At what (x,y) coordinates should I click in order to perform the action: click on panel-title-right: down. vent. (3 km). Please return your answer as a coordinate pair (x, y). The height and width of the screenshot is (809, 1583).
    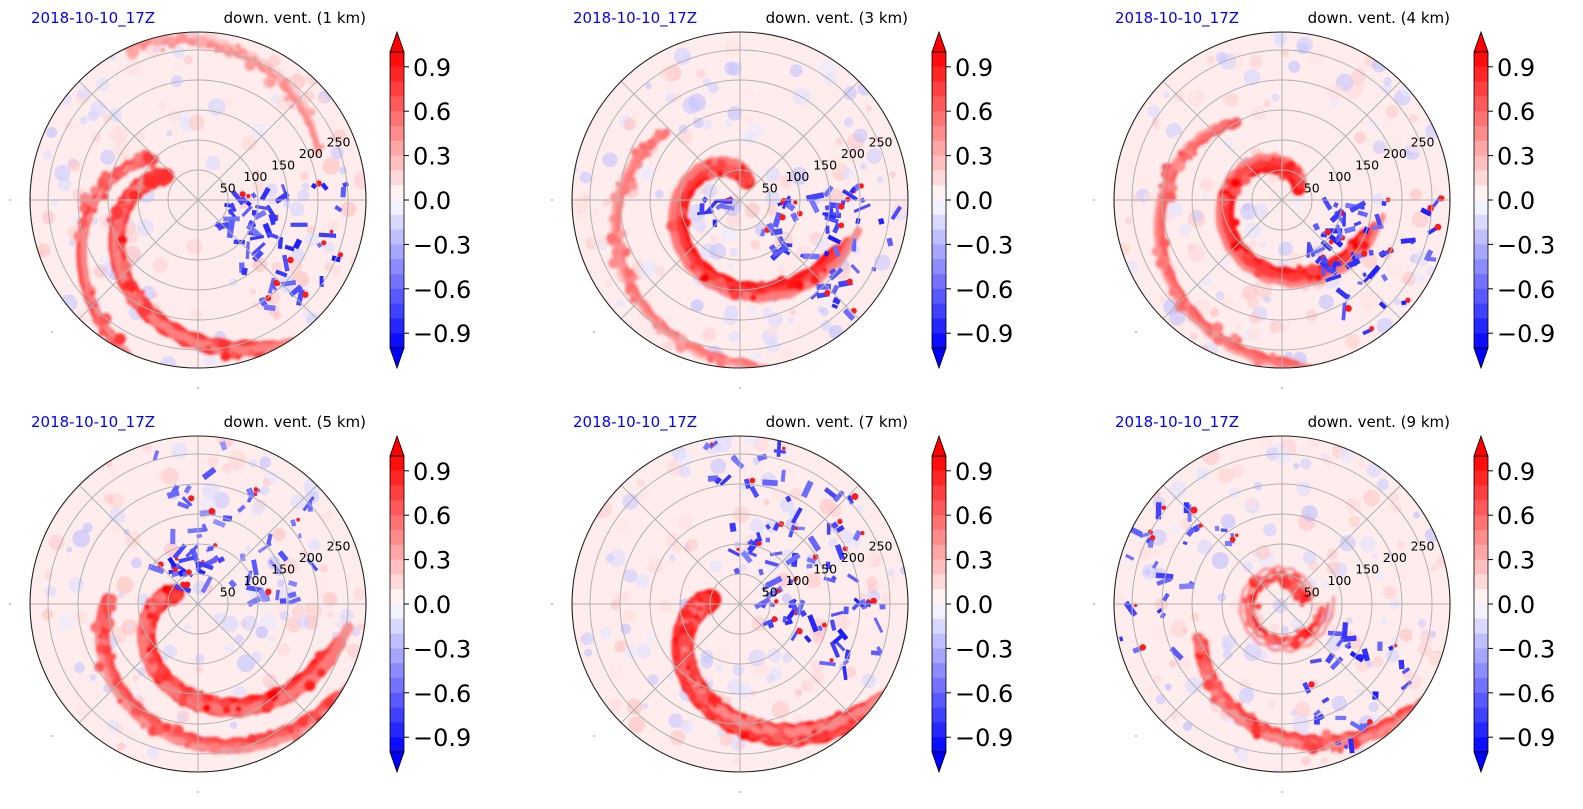
    Looking at the image, I should click on (837, 18).